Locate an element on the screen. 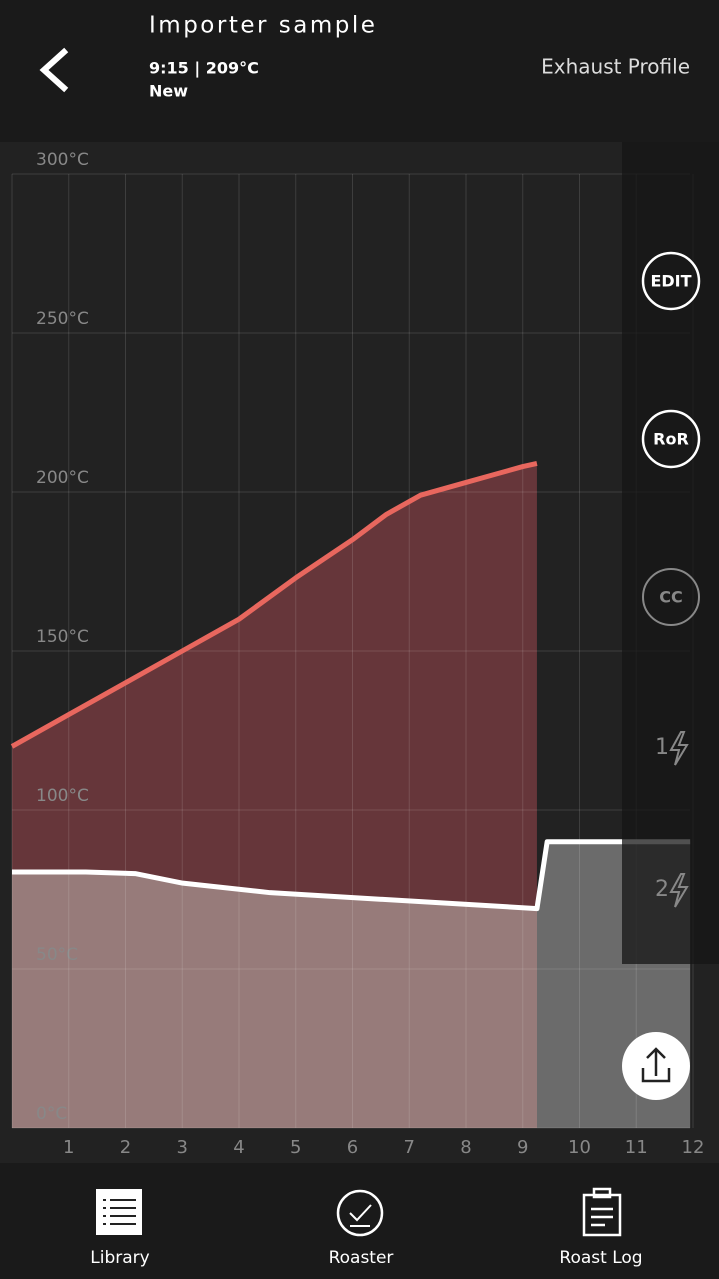 The image size is (719, 1279). x-tick-label: 7 is located at coordinates (409, 1147).